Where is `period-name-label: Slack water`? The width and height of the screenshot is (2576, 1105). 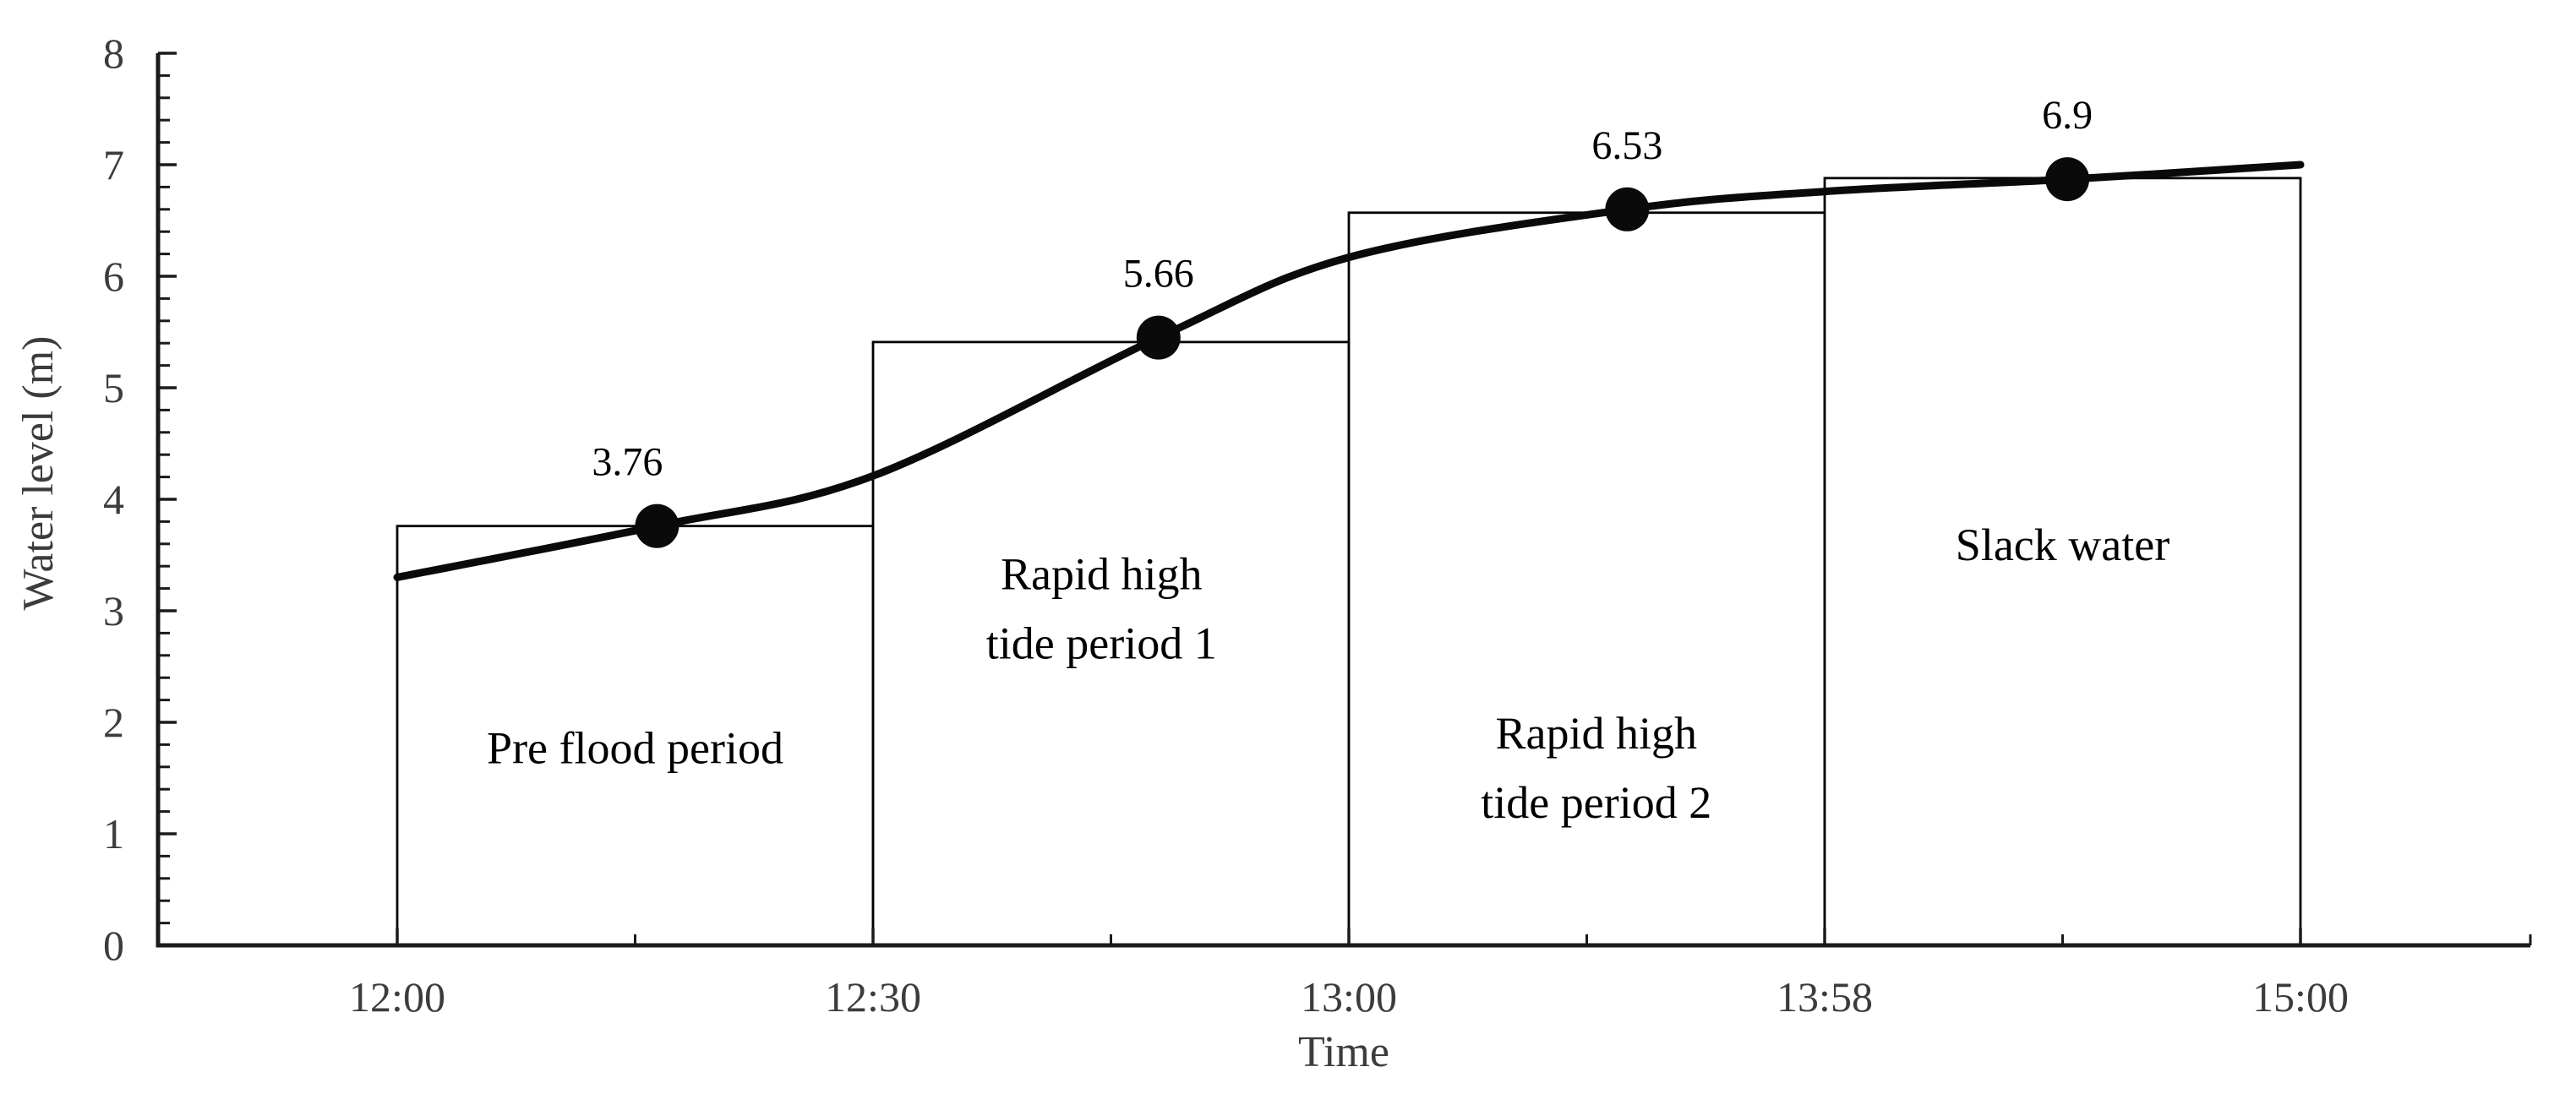
period-name-label: Slack water is located at coordinates (2062, 545).